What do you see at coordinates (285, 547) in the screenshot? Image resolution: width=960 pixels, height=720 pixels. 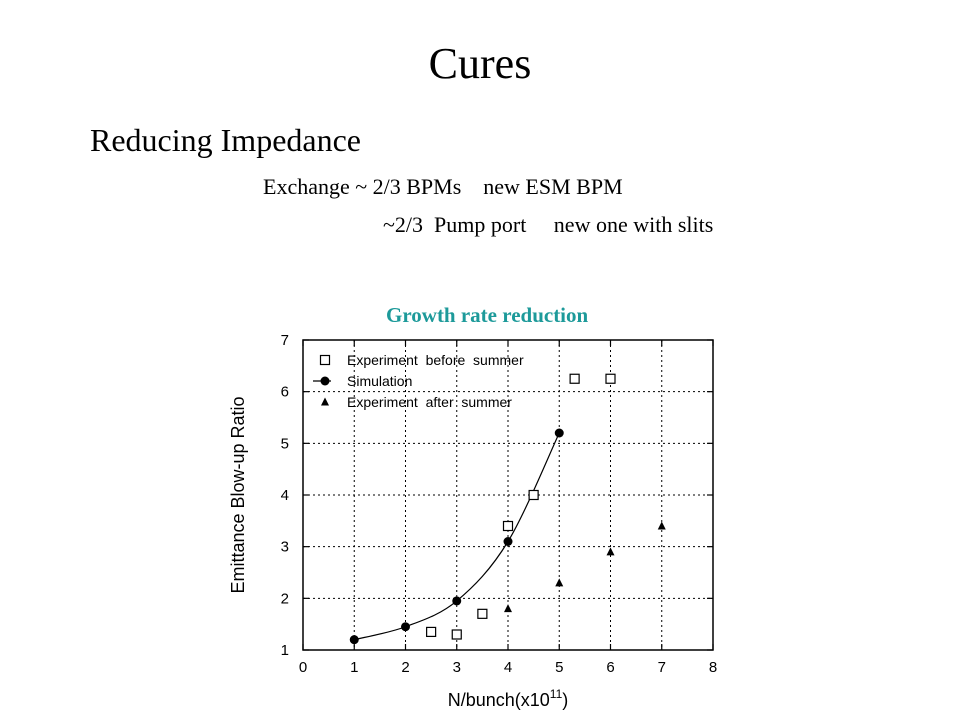 I see `y-tick-label: 3` at bounding box center [285, 547].